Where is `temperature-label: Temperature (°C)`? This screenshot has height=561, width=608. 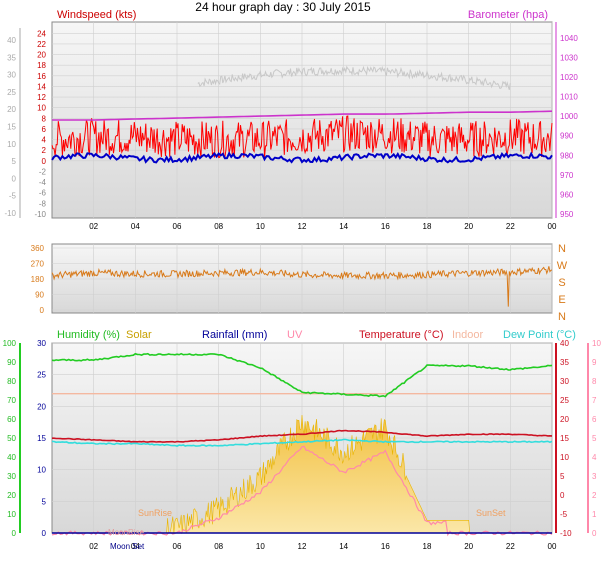 temperature-label: Temperature (°C) is located at coordinates (401, 335).